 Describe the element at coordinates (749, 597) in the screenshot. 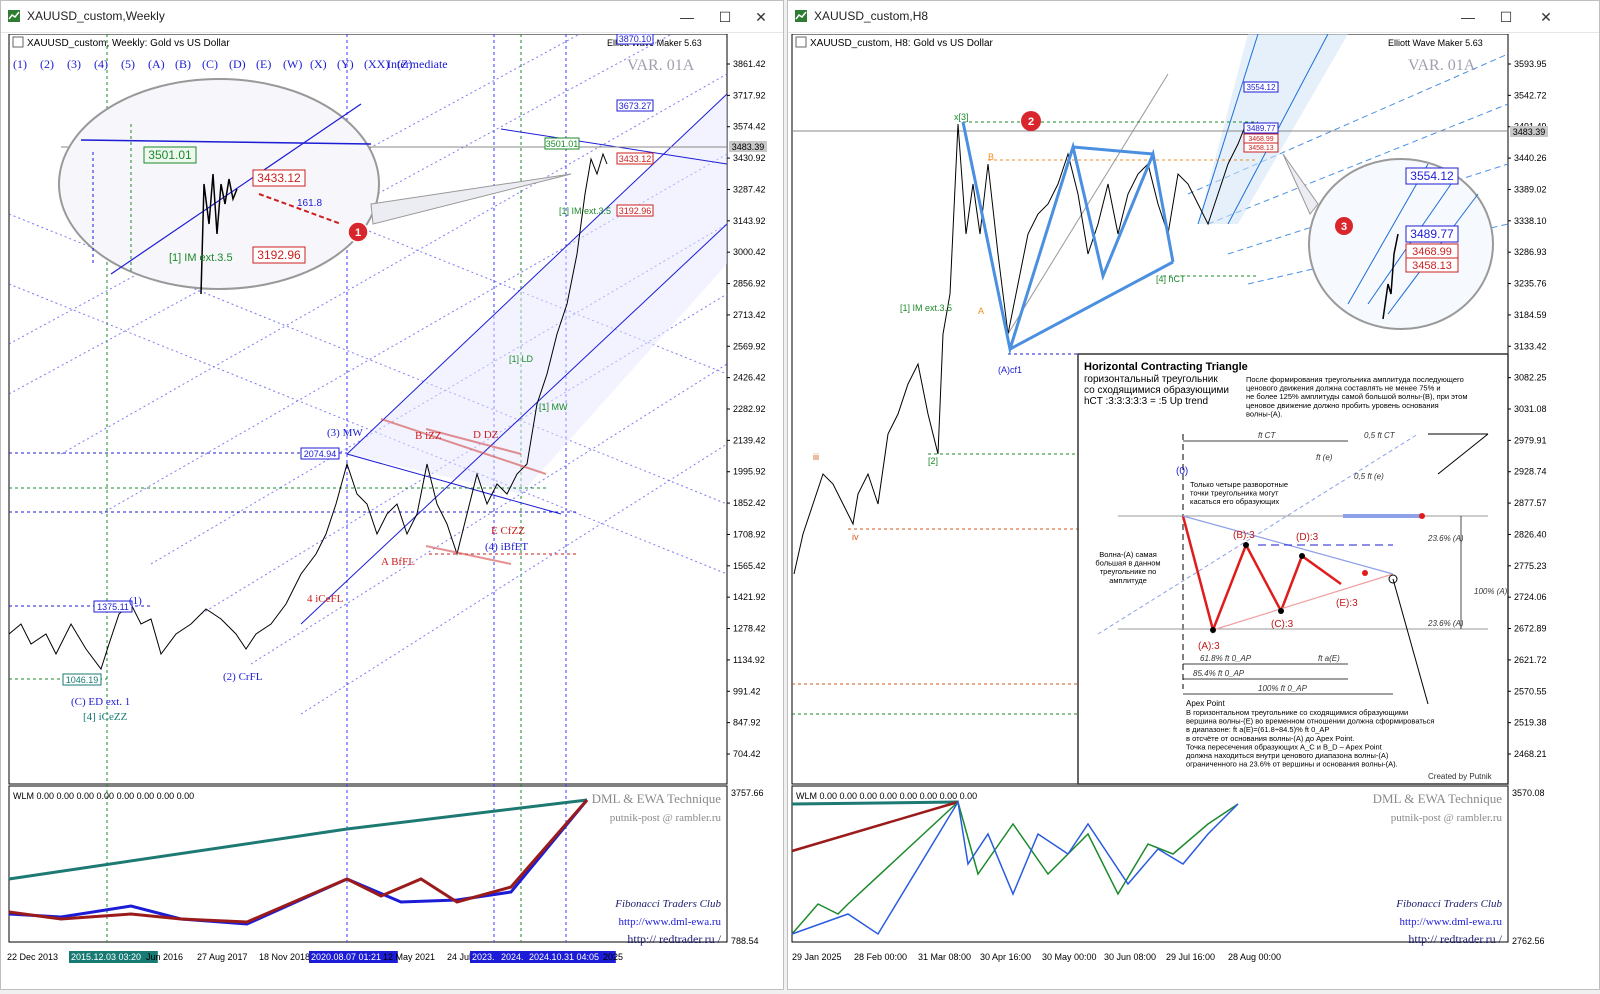

I see `price-tick-label-17: 1421.92` at that location.